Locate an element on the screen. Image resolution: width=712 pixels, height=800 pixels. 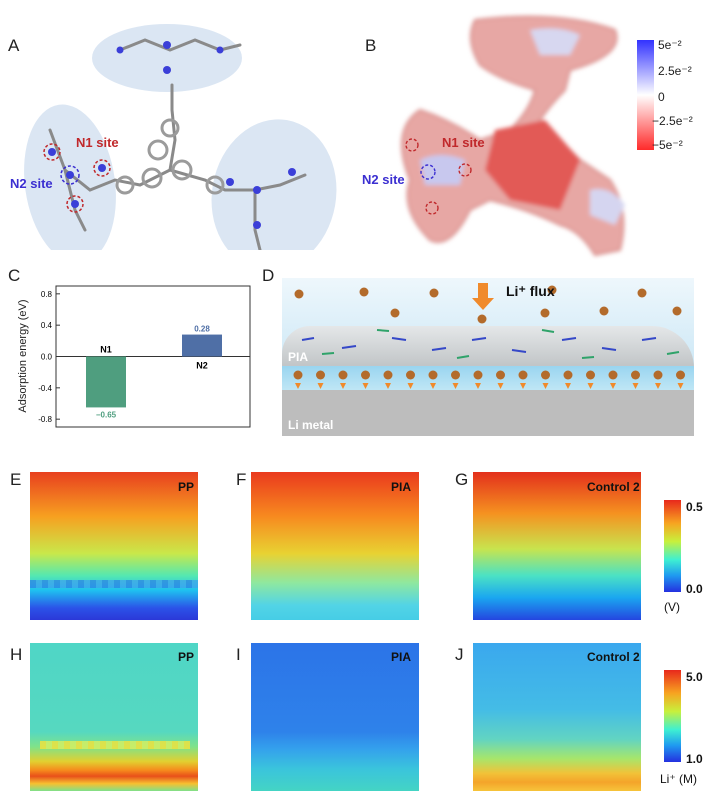
panel-letter-j: J is located at coordinates (459, 654).